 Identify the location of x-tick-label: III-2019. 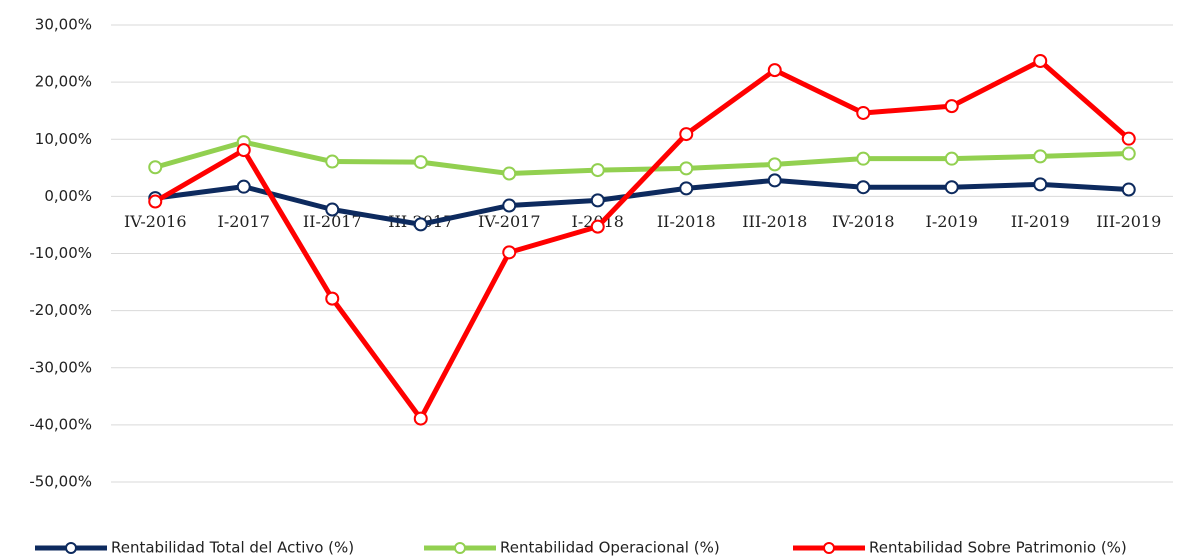
(1128, 221).